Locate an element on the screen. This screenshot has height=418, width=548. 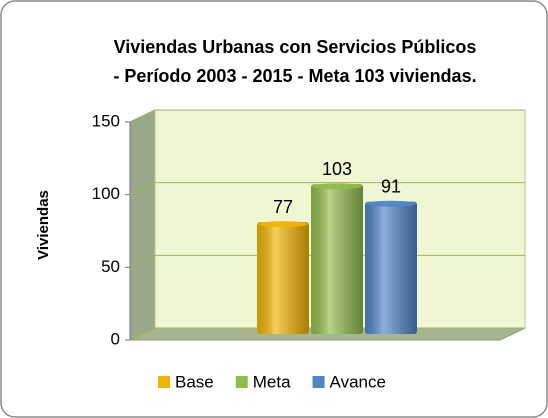
y-tick-label: 0 is located at coordinates (115, 338).